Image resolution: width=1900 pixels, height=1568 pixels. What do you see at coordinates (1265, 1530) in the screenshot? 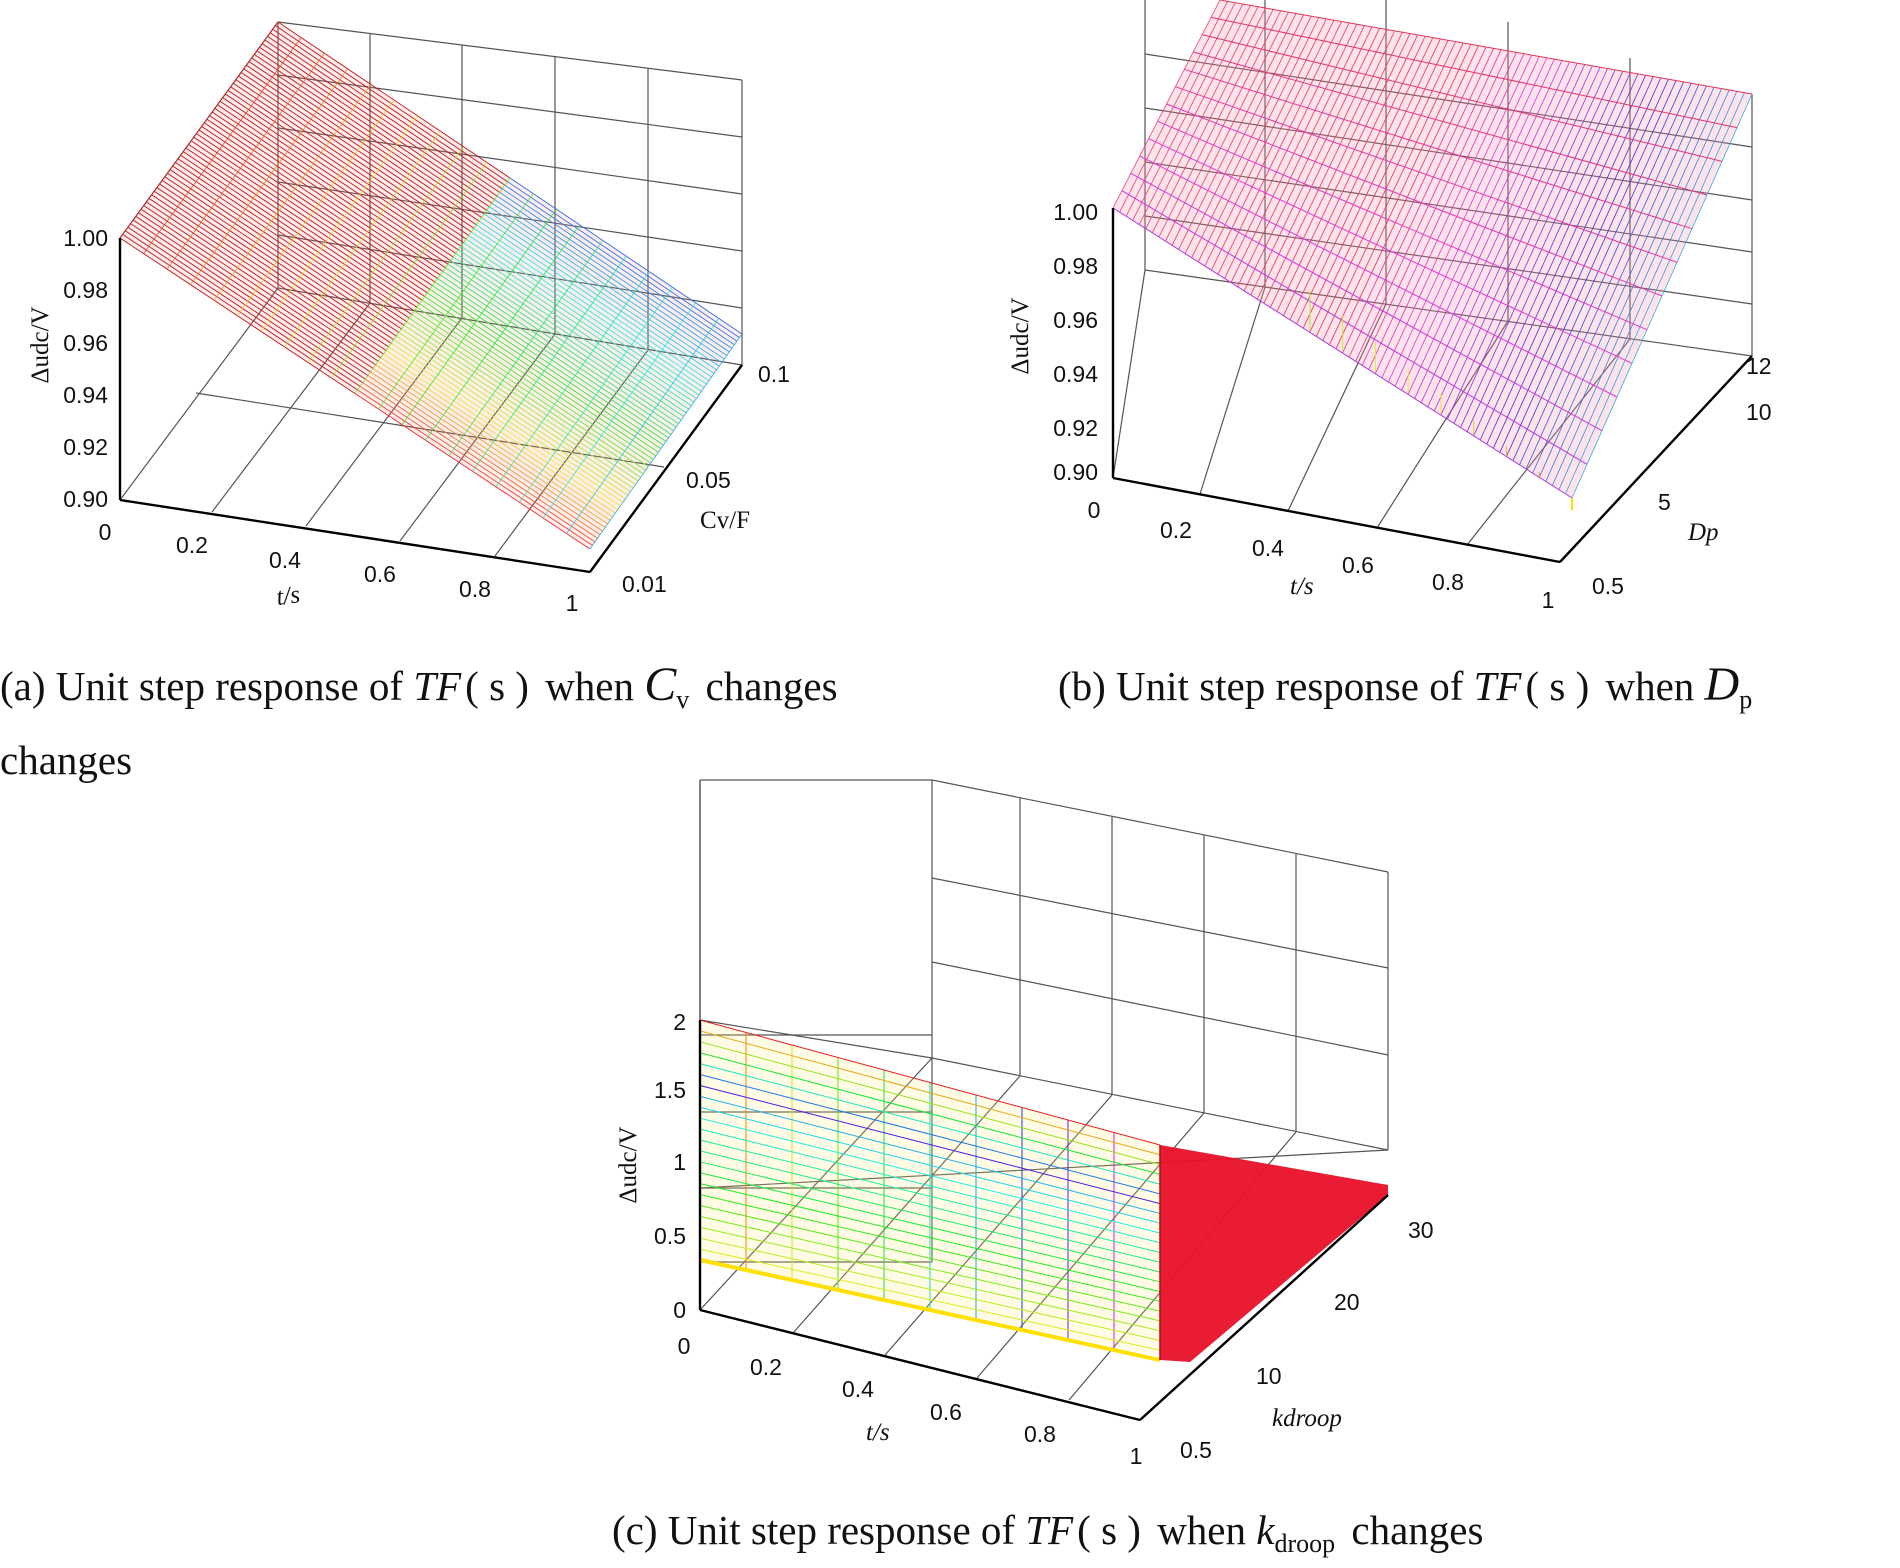
I see `caption-math: k` at bounding box center [1265, 1530].